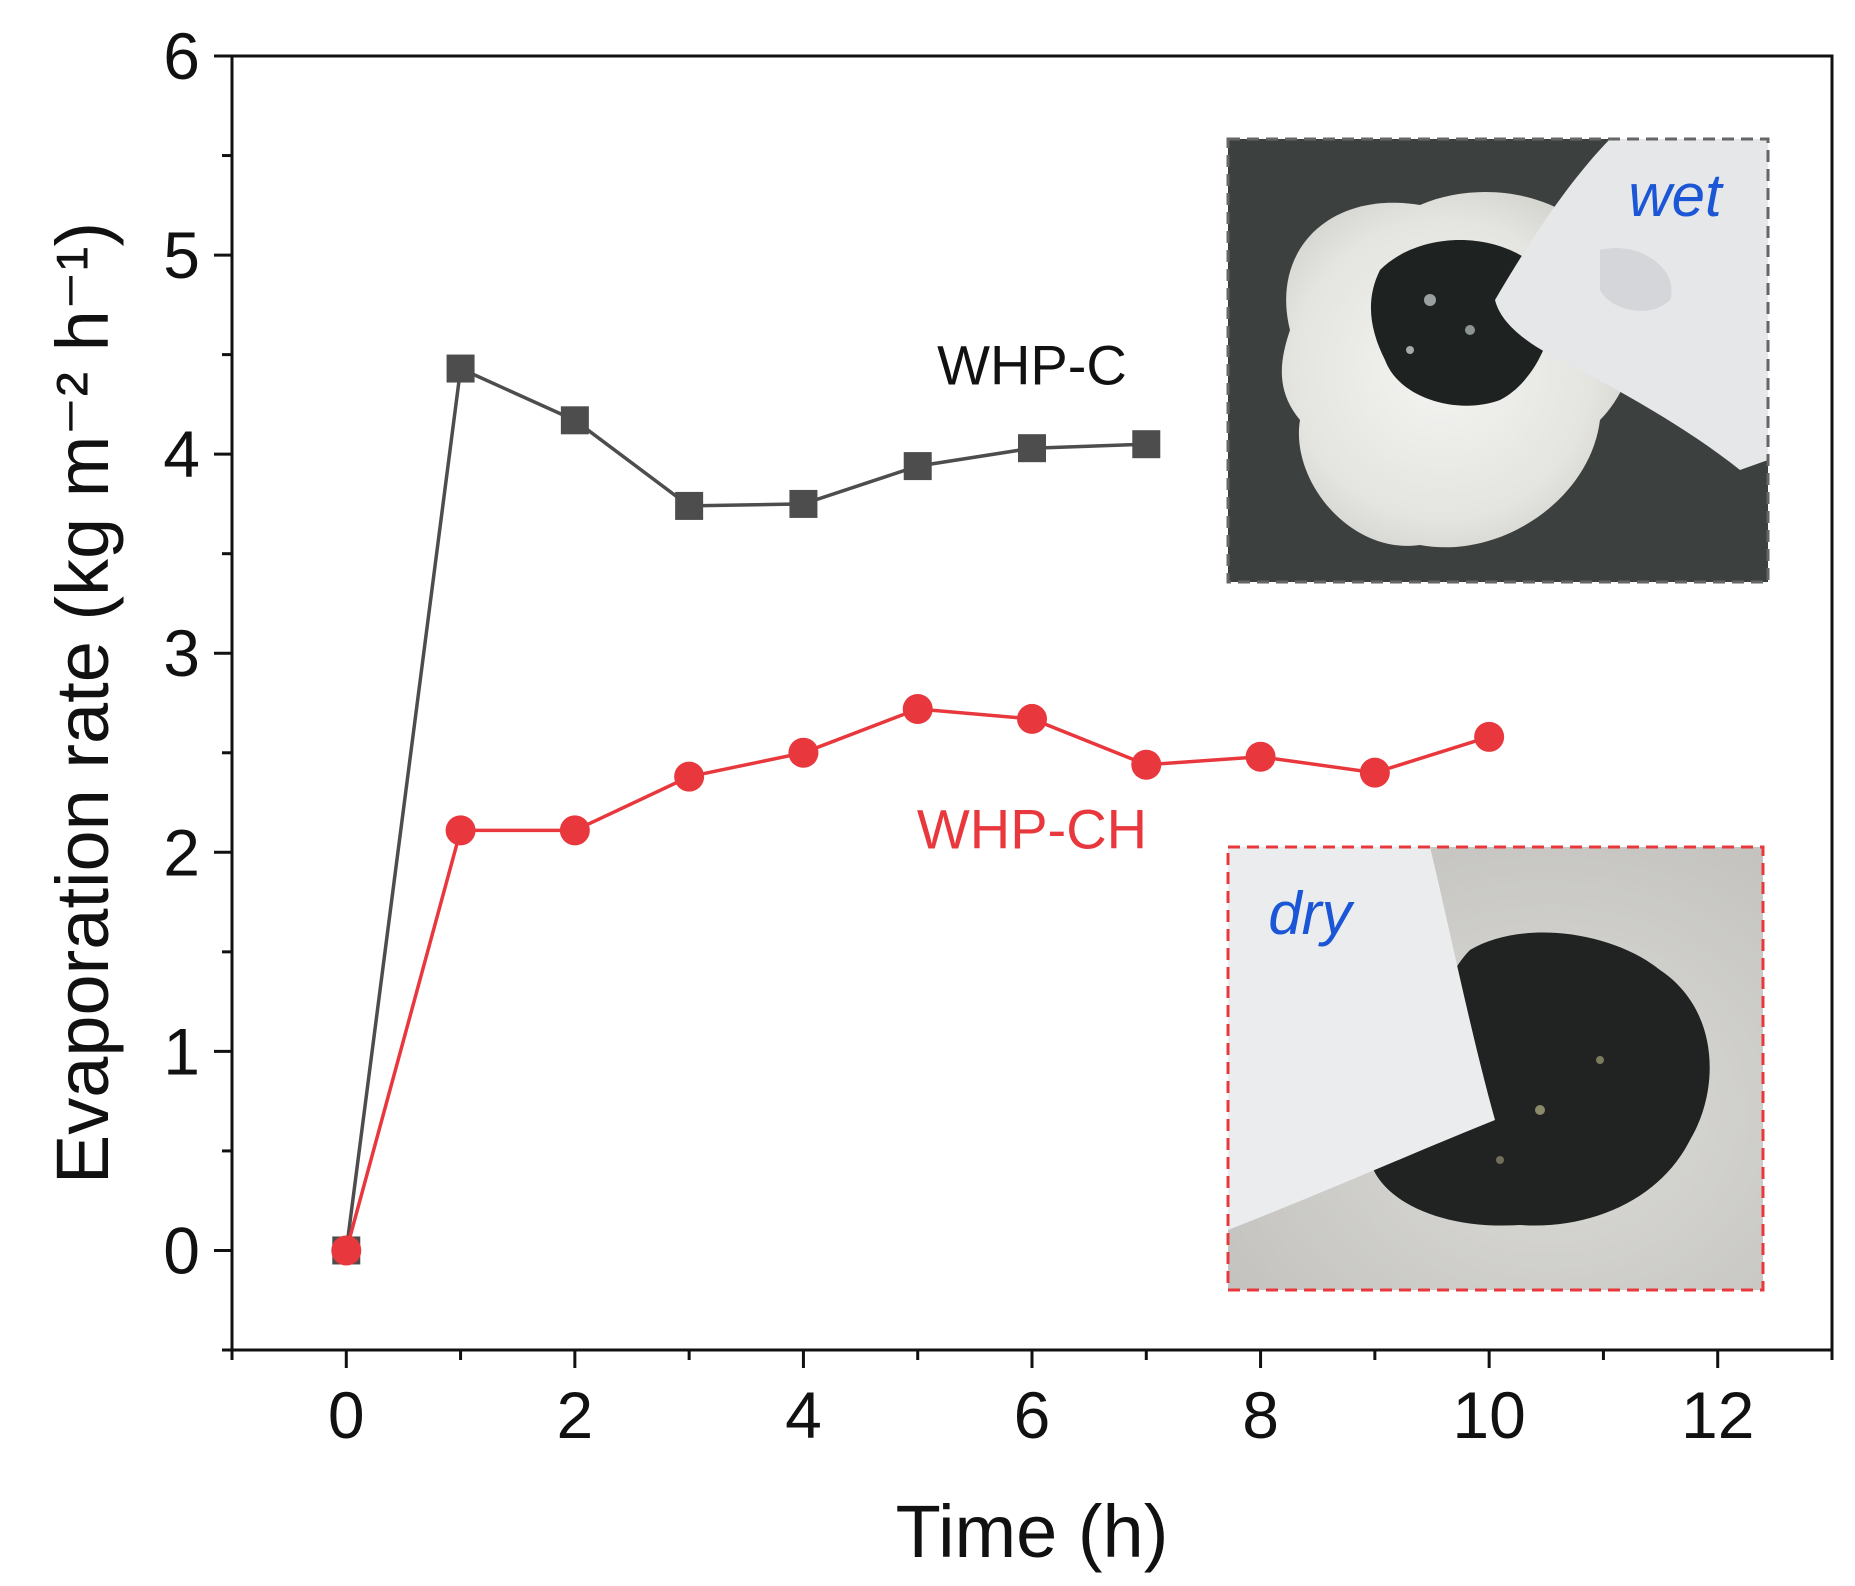  I want to click on y-tick-label: 1, so click(181, 1051).